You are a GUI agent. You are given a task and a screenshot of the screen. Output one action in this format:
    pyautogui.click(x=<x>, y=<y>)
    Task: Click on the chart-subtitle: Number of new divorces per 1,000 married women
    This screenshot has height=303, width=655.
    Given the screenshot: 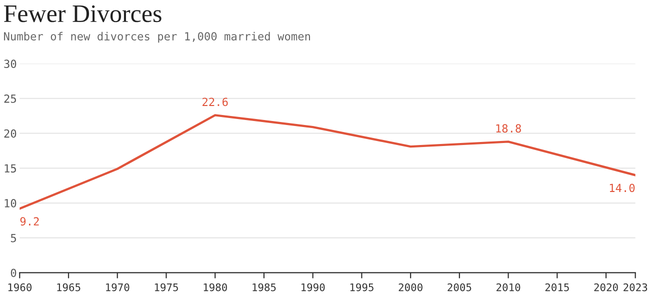 What is the action you would take?
    pyautogui.click(x=157, y=37)
    